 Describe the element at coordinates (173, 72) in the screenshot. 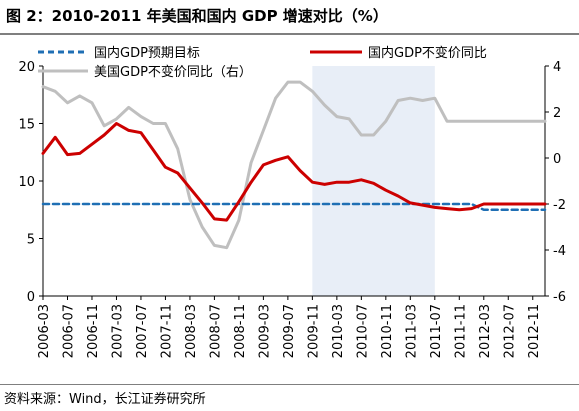

I see `legend-label-us-gdp-line: 美国GDP不变价同比（右）` at that location.